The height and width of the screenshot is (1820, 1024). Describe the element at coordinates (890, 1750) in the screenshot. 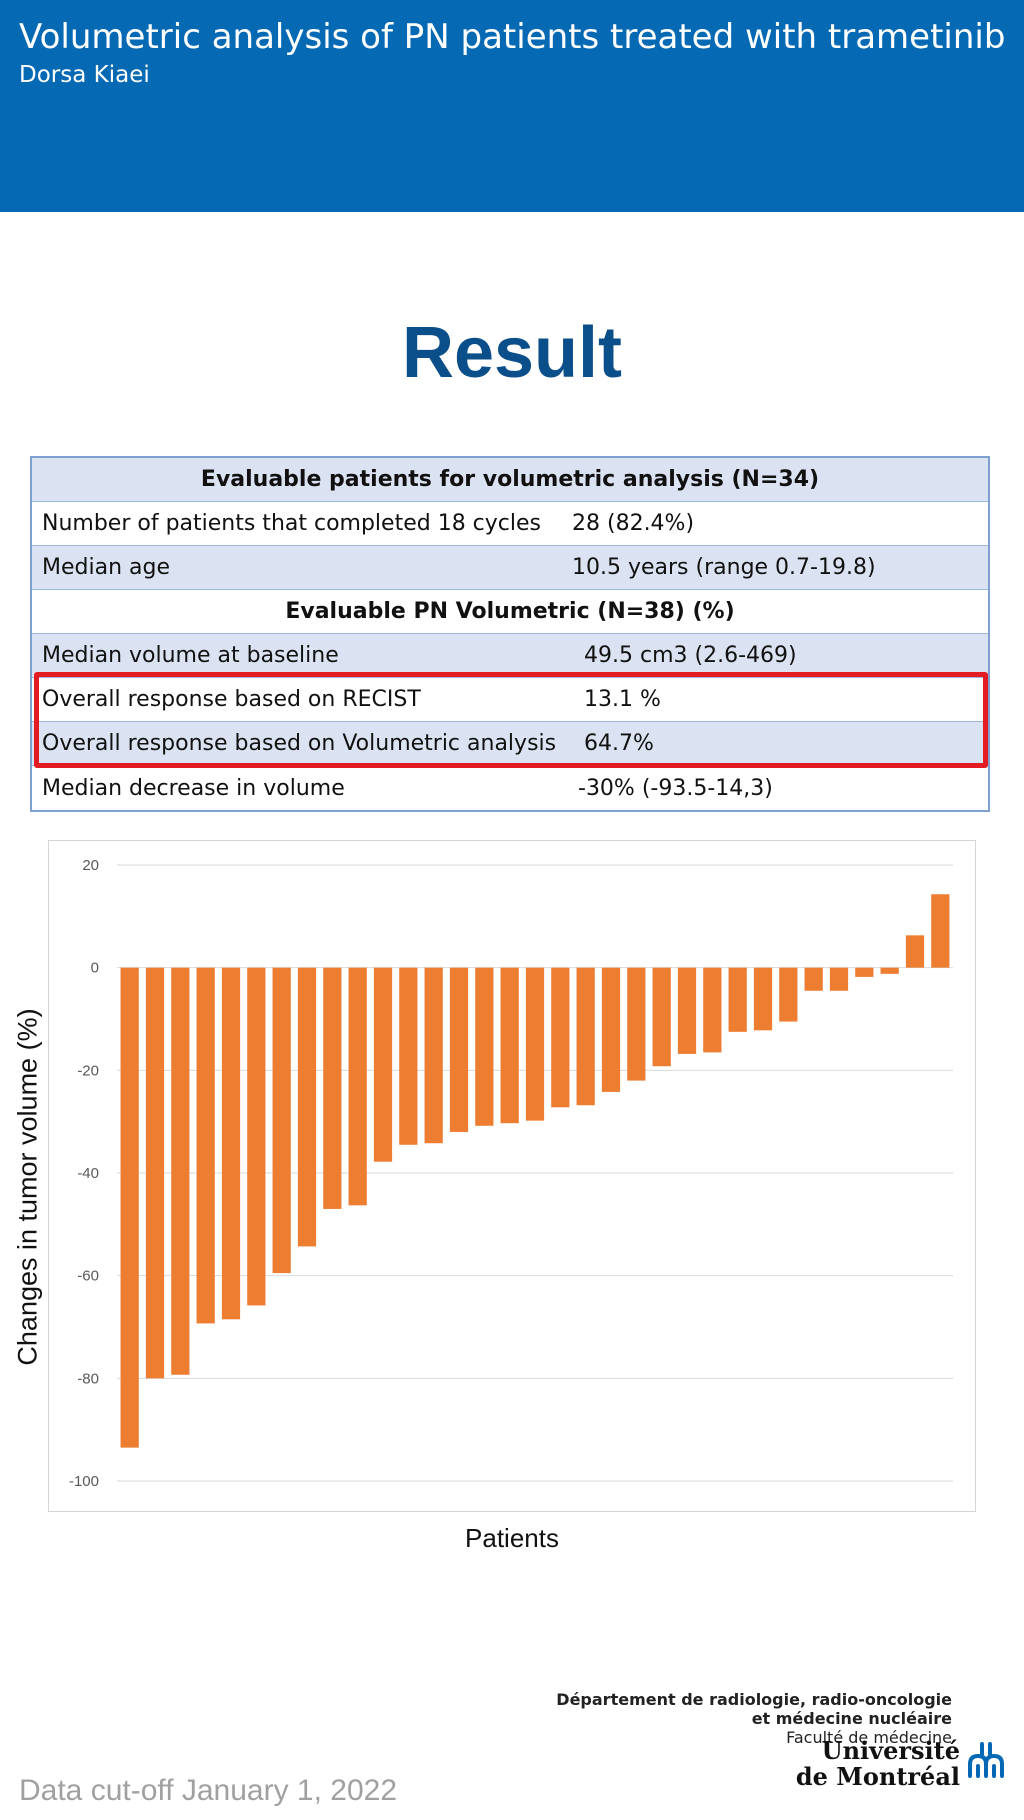

I see `university-name-line-1: Université` at that location.